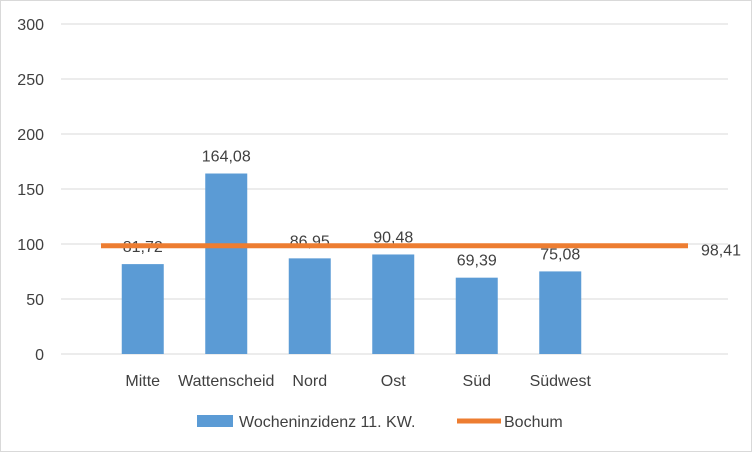 The height and width of the screenshot is (458, 752). I want to click on x-tick-label: Nord, so click(309, 381).